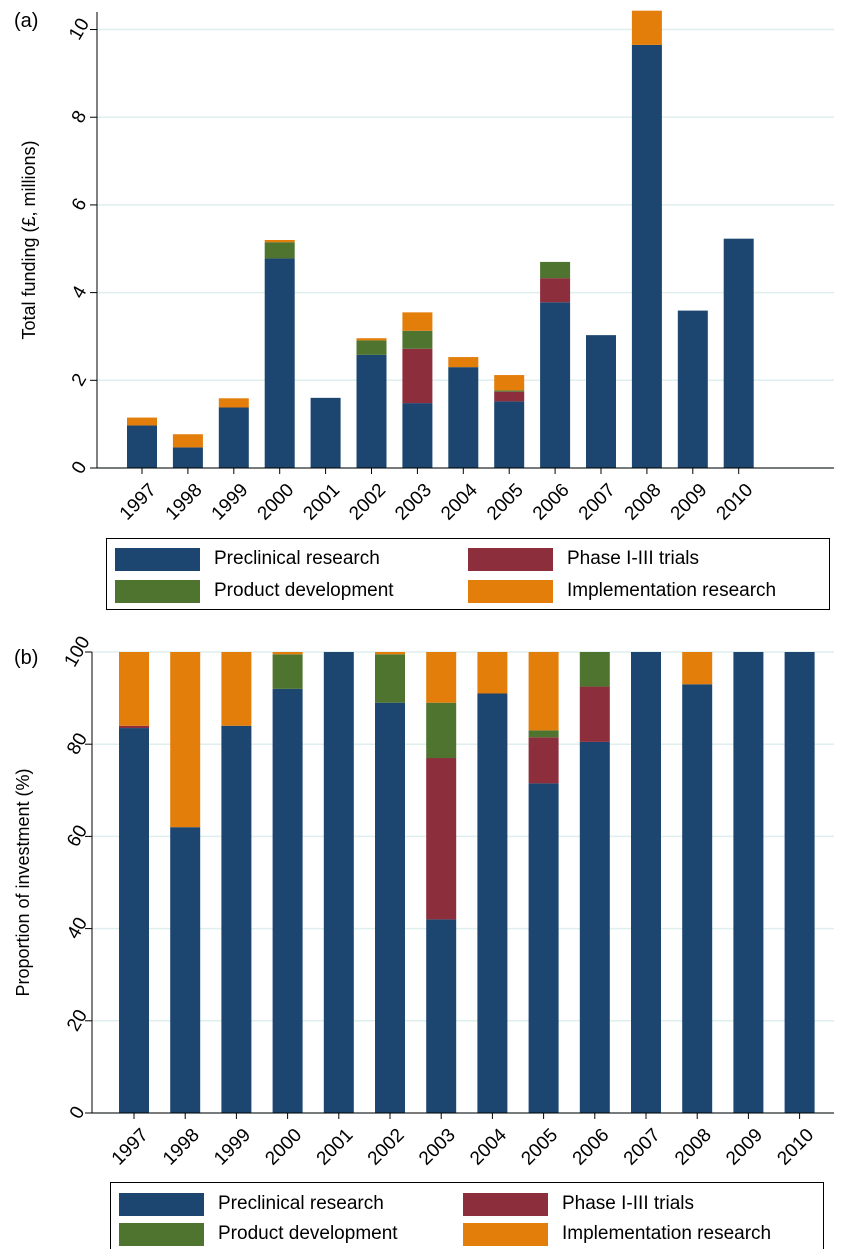  Describe the element at coordinates (157, 591) in the screenshot. I see `legend-a-swatch-product` at that location.